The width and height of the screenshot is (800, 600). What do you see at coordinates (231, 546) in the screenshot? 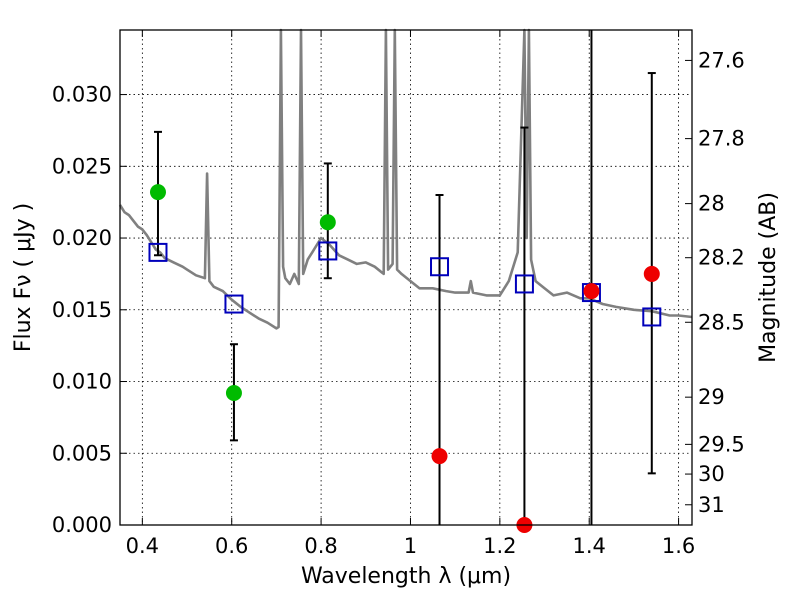
I see `x-tick-label: 0.6` at bounding box center [231, 546].